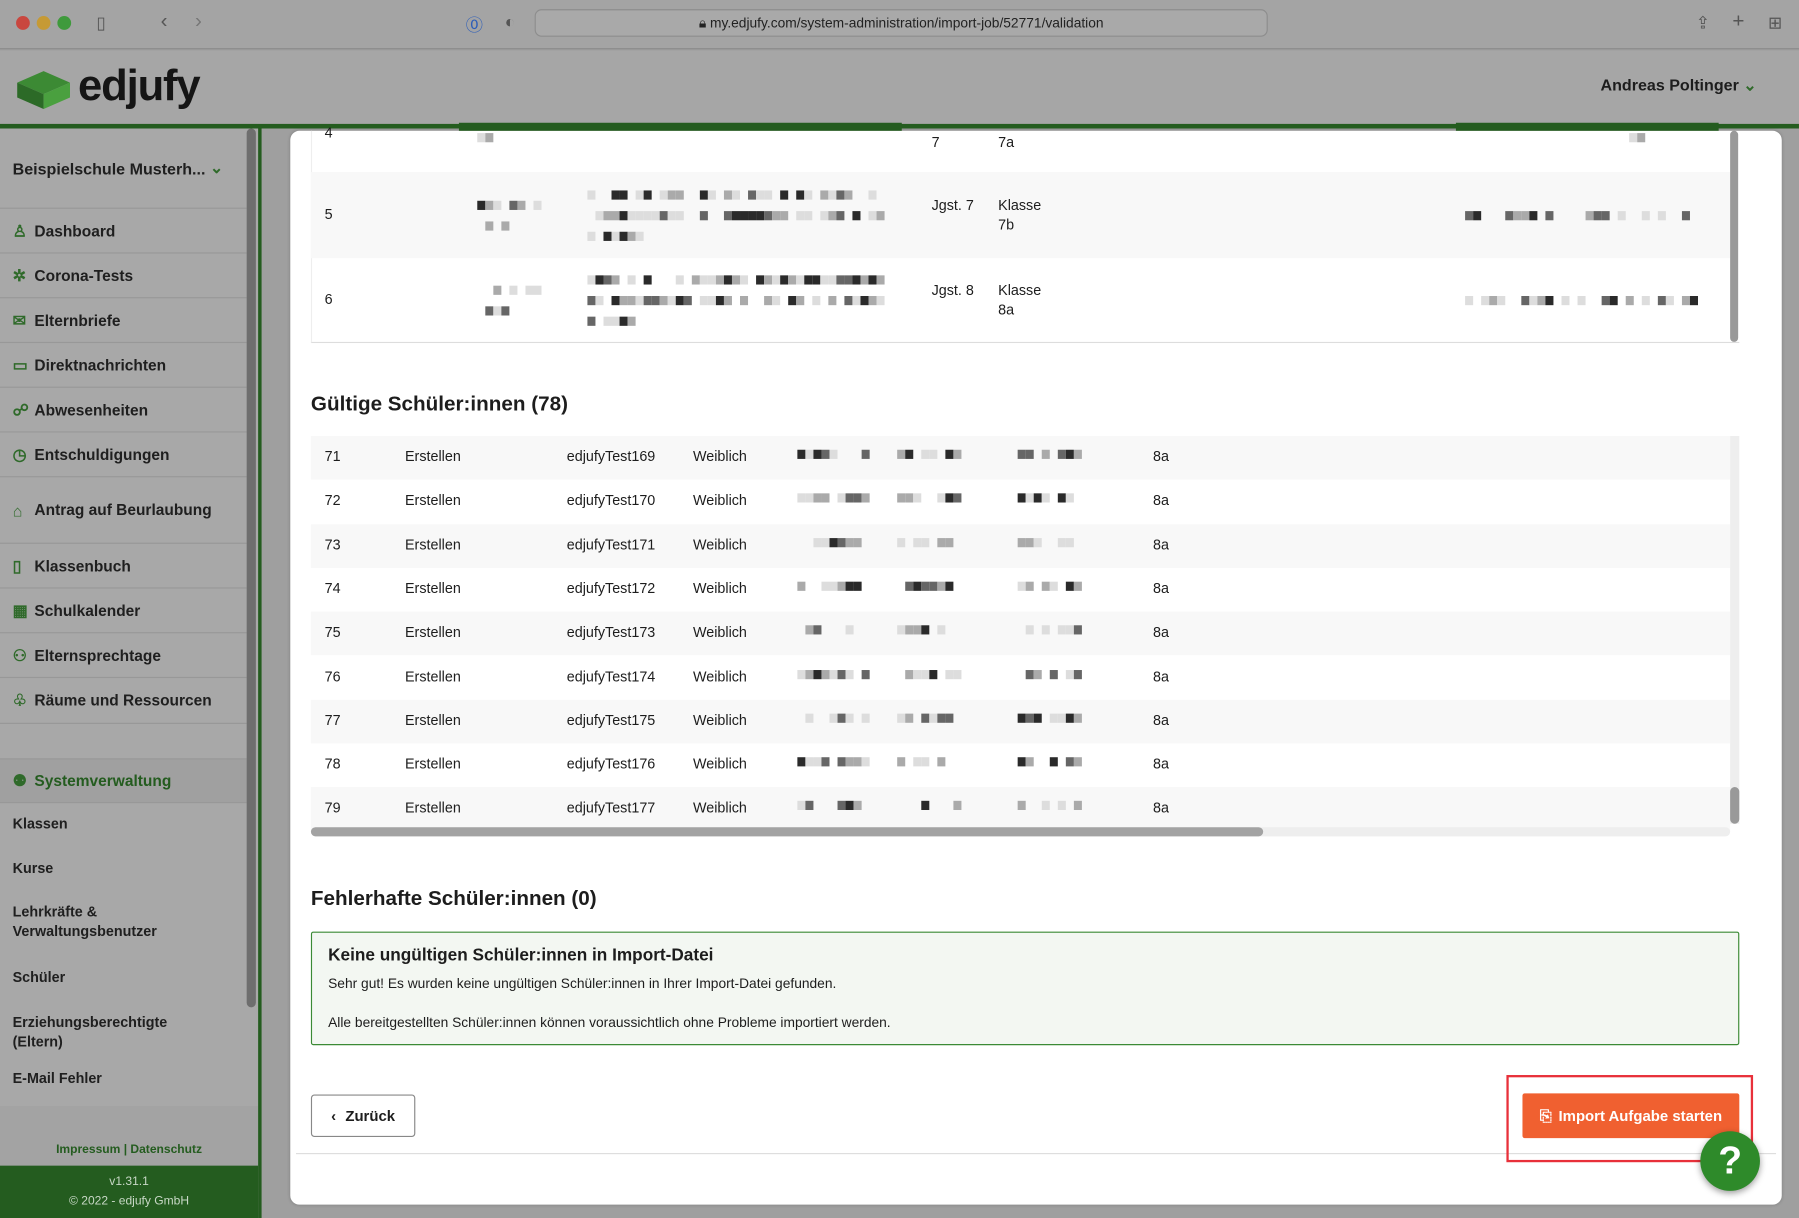 This screenshot has height=1218, width=1799. Describe the element at coordinates (1738, 21) in the screenshot. I see `new-tab-icon: +` at that location.